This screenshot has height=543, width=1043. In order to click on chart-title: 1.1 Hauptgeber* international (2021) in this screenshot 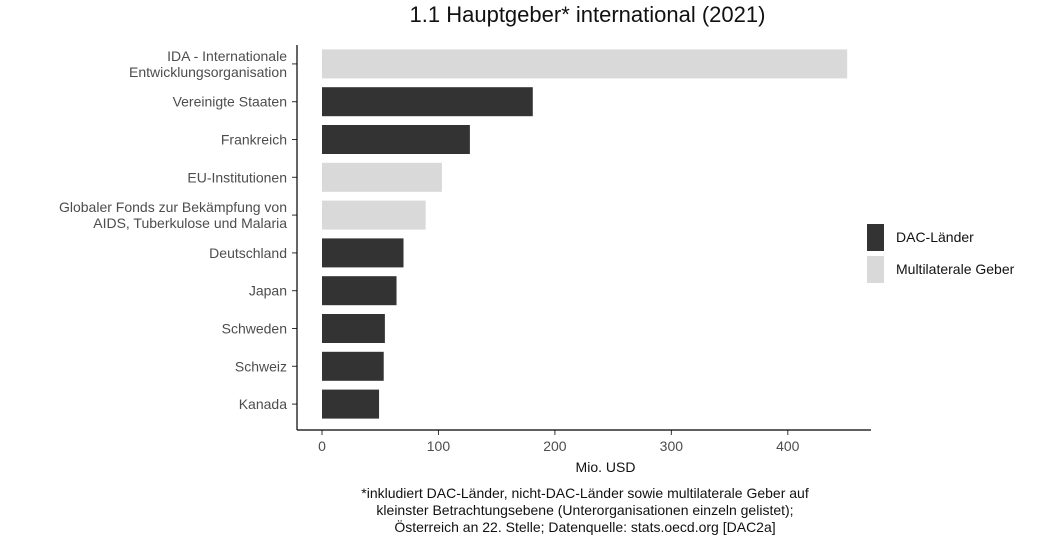, I will do `click(587, 14)`.